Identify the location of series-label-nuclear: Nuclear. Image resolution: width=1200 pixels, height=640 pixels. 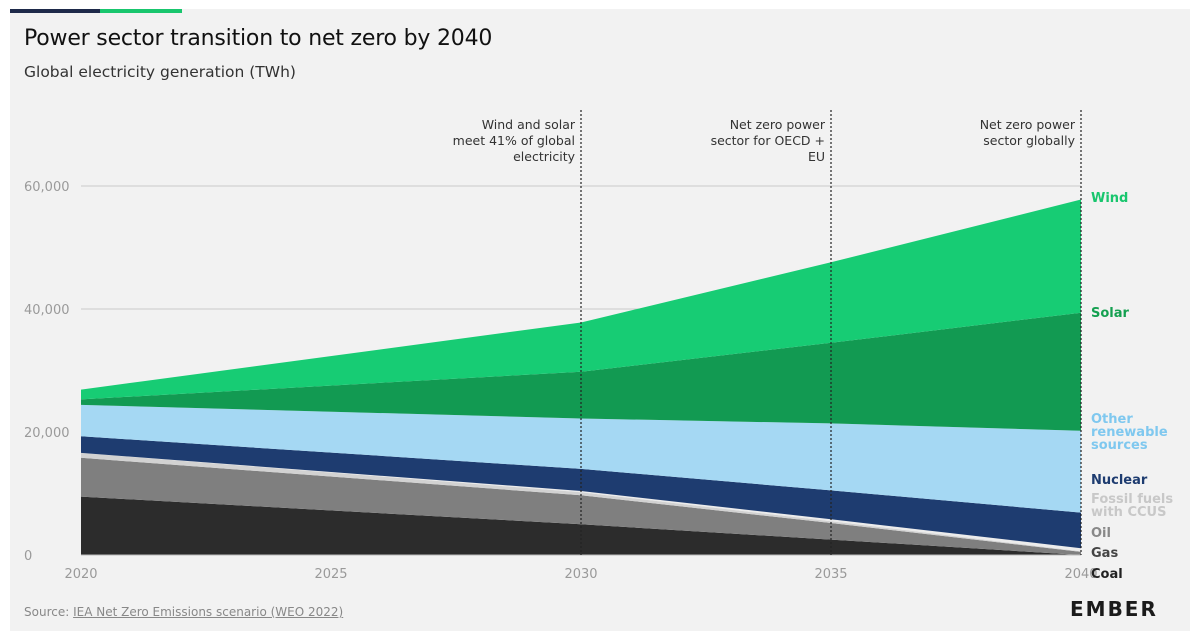
(1119, 480).